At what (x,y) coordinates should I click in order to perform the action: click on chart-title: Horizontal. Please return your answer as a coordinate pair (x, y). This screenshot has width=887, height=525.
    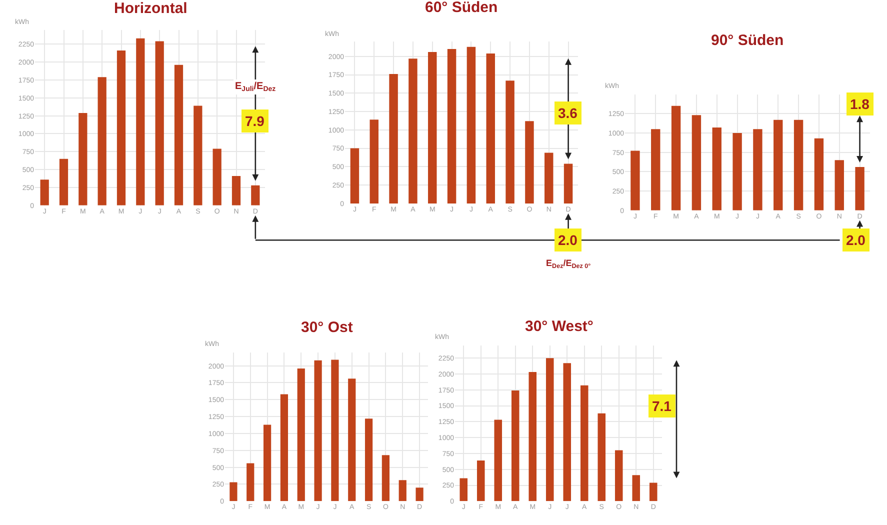
    Looking at the image, I should click on (151, 8).